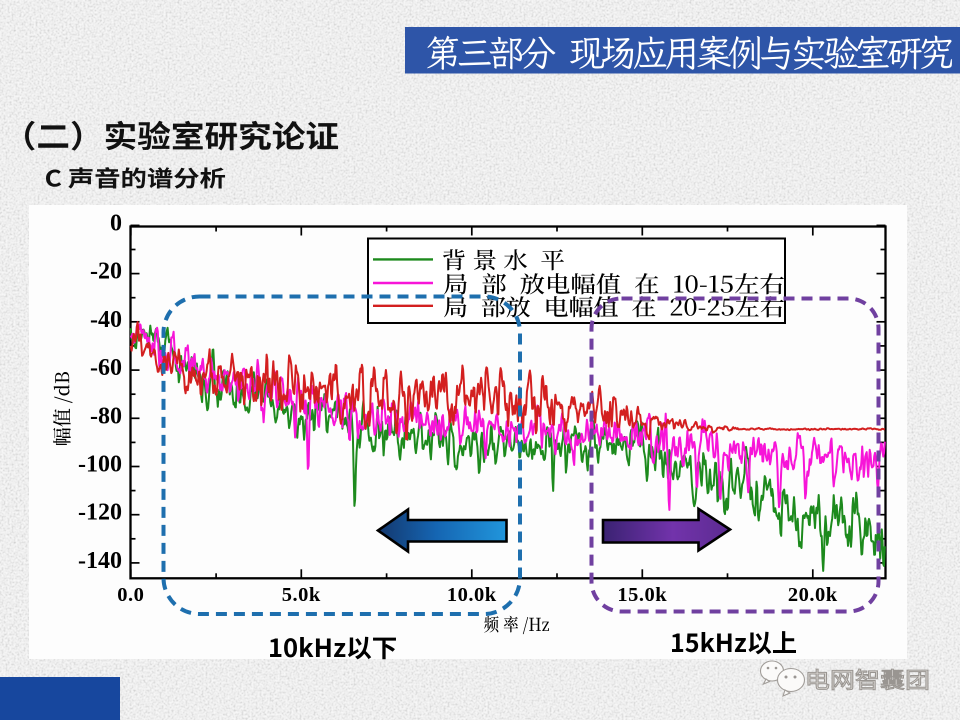  Describe the element at coordinates (100, 465) in the screenshot. I see `svg-text: -100` at that location.